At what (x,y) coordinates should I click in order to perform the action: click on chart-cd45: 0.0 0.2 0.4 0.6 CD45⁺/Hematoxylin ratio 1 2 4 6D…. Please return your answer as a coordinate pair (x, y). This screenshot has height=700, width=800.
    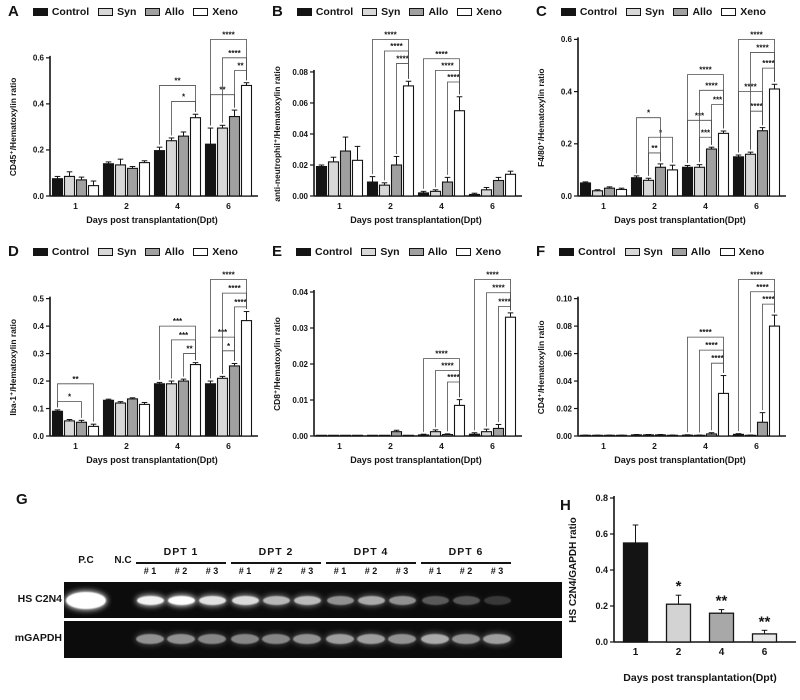
    Looking at the image, I should click on (133, 127).